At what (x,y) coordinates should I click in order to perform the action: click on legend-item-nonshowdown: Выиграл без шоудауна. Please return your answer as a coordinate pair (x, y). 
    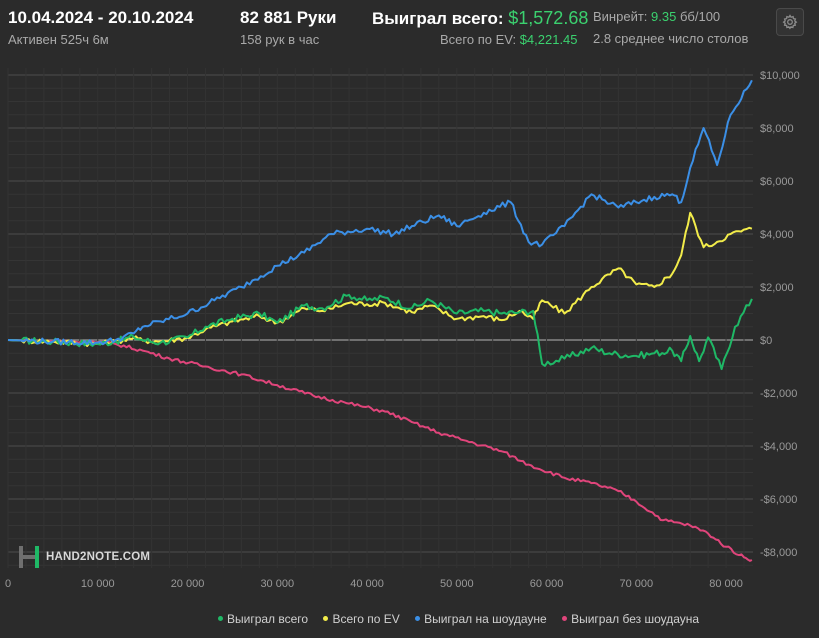
    Looking at the image, I should click on (630, 619).